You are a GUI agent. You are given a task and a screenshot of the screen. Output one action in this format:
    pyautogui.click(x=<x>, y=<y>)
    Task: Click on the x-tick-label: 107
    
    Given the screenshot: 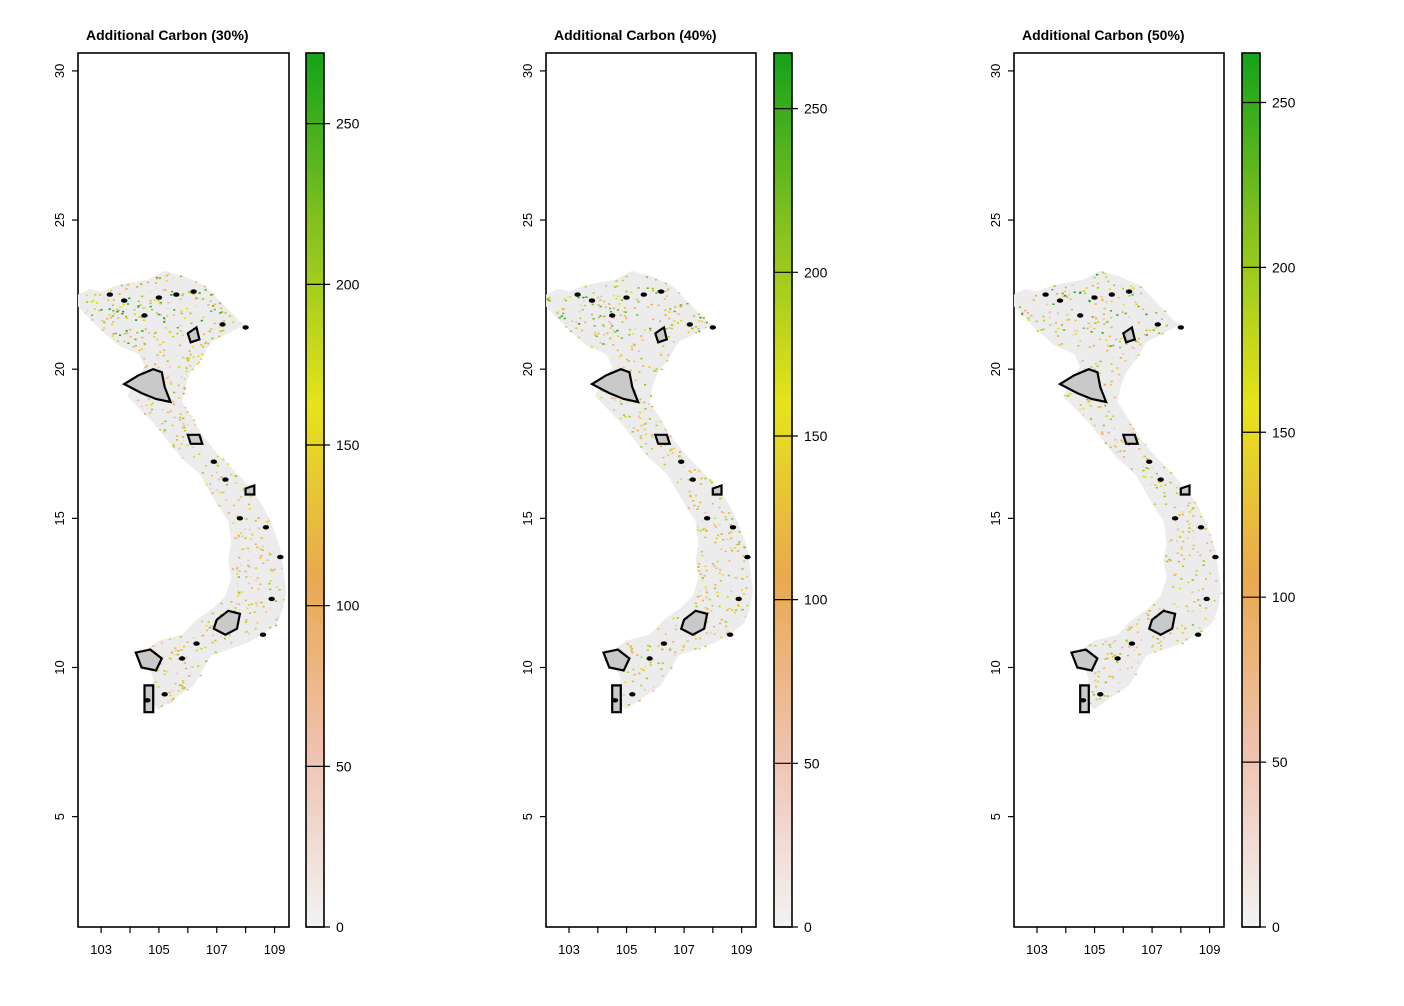 What is the action you would take?
    pyautogui.click(x=1152, y=949)
    